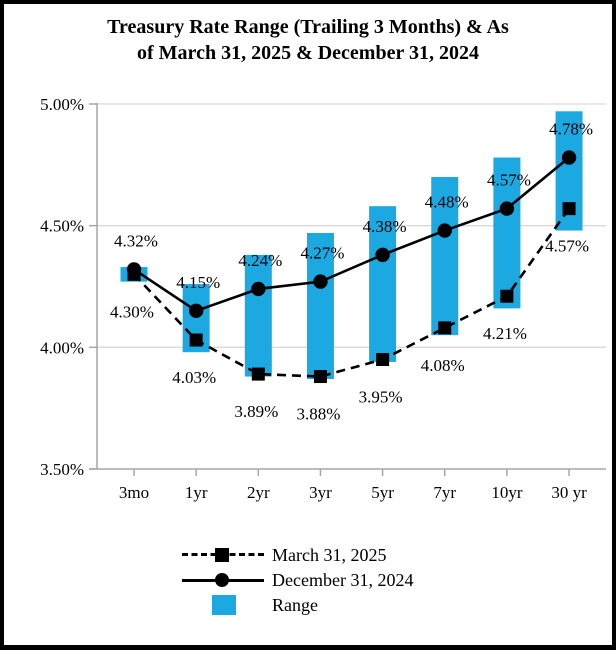 Image resolution: width=616 pixels, height=650 pixels. I want to click on december-value-label: 4.78%, so click(571, 129).